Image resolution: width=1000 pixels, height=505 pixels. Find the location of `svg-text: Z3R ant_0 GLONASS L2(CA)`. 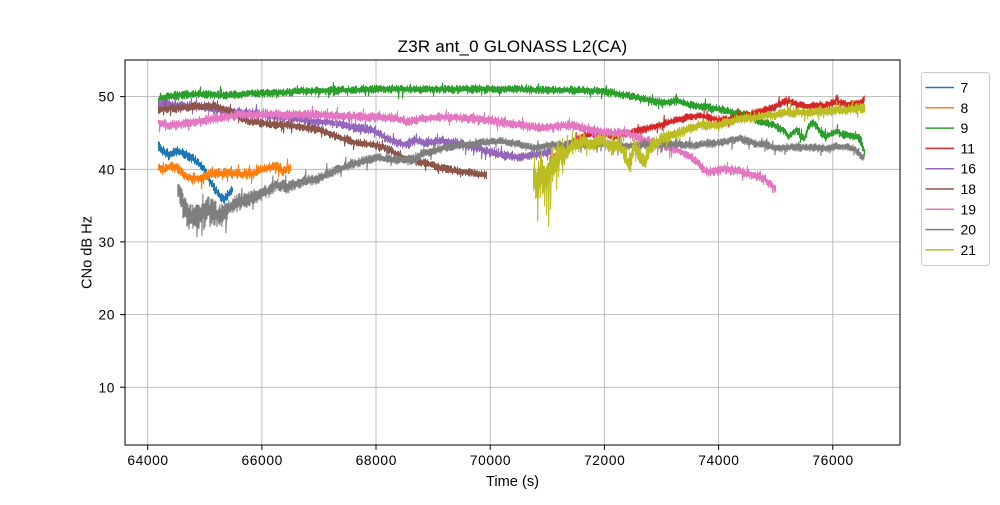

svg-text: Z3R ant_0 GLONASS L2(CA) is located at coordinates (513, 46).